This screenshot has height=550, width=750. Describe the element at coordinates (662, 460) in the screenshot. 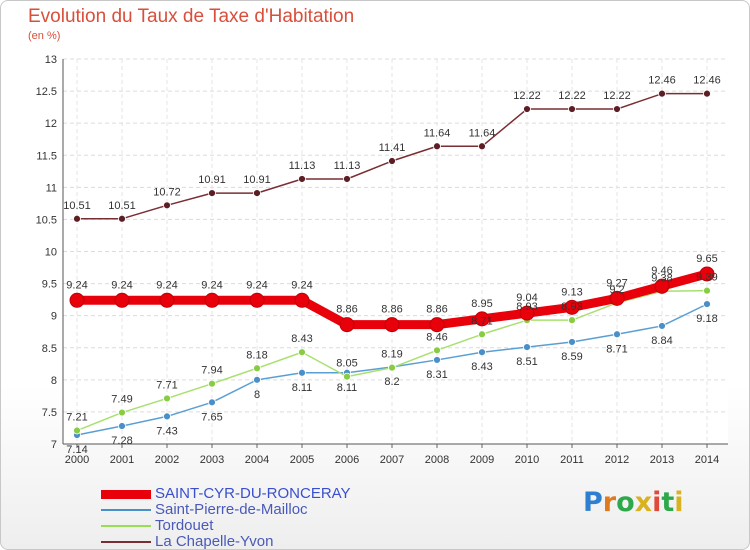

I see `x-tick-label: 2013` at that location.